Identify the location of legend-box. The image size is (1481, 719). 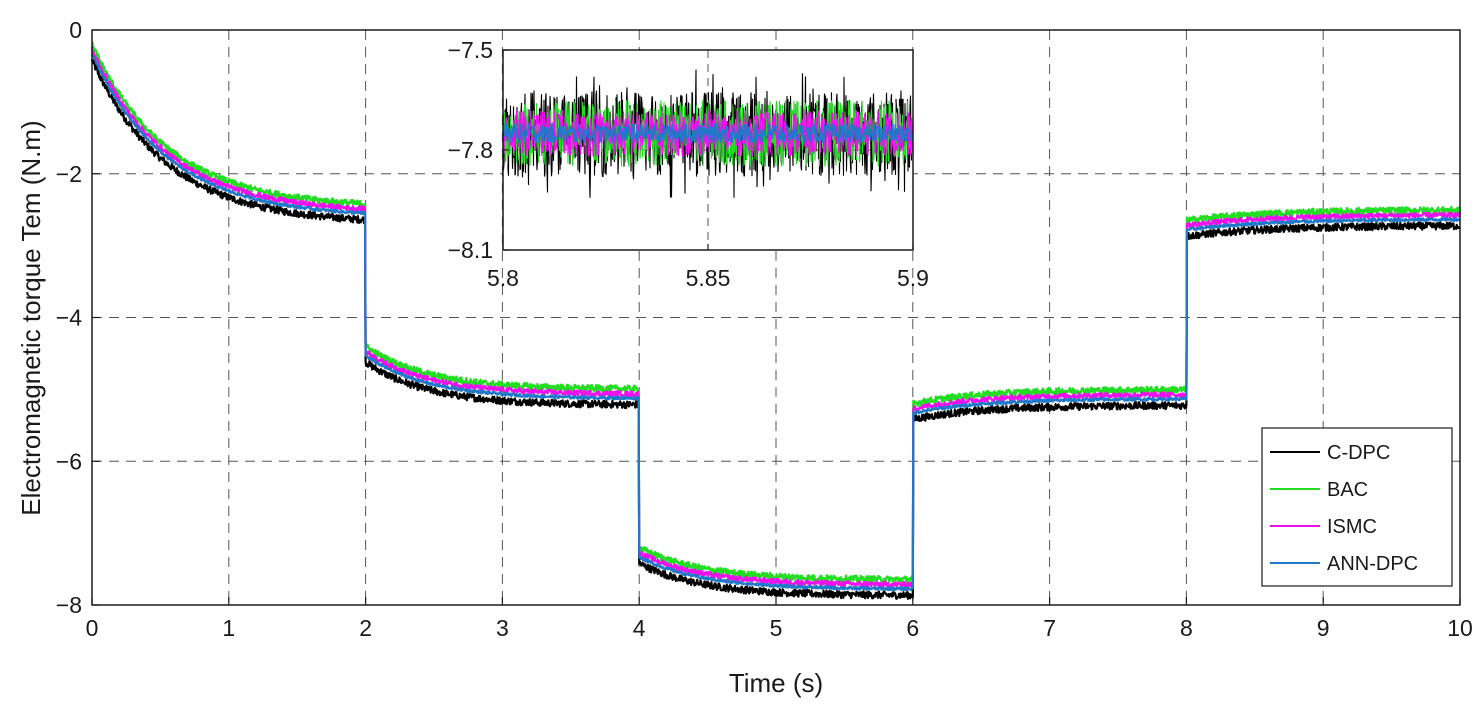
(1357, 507).